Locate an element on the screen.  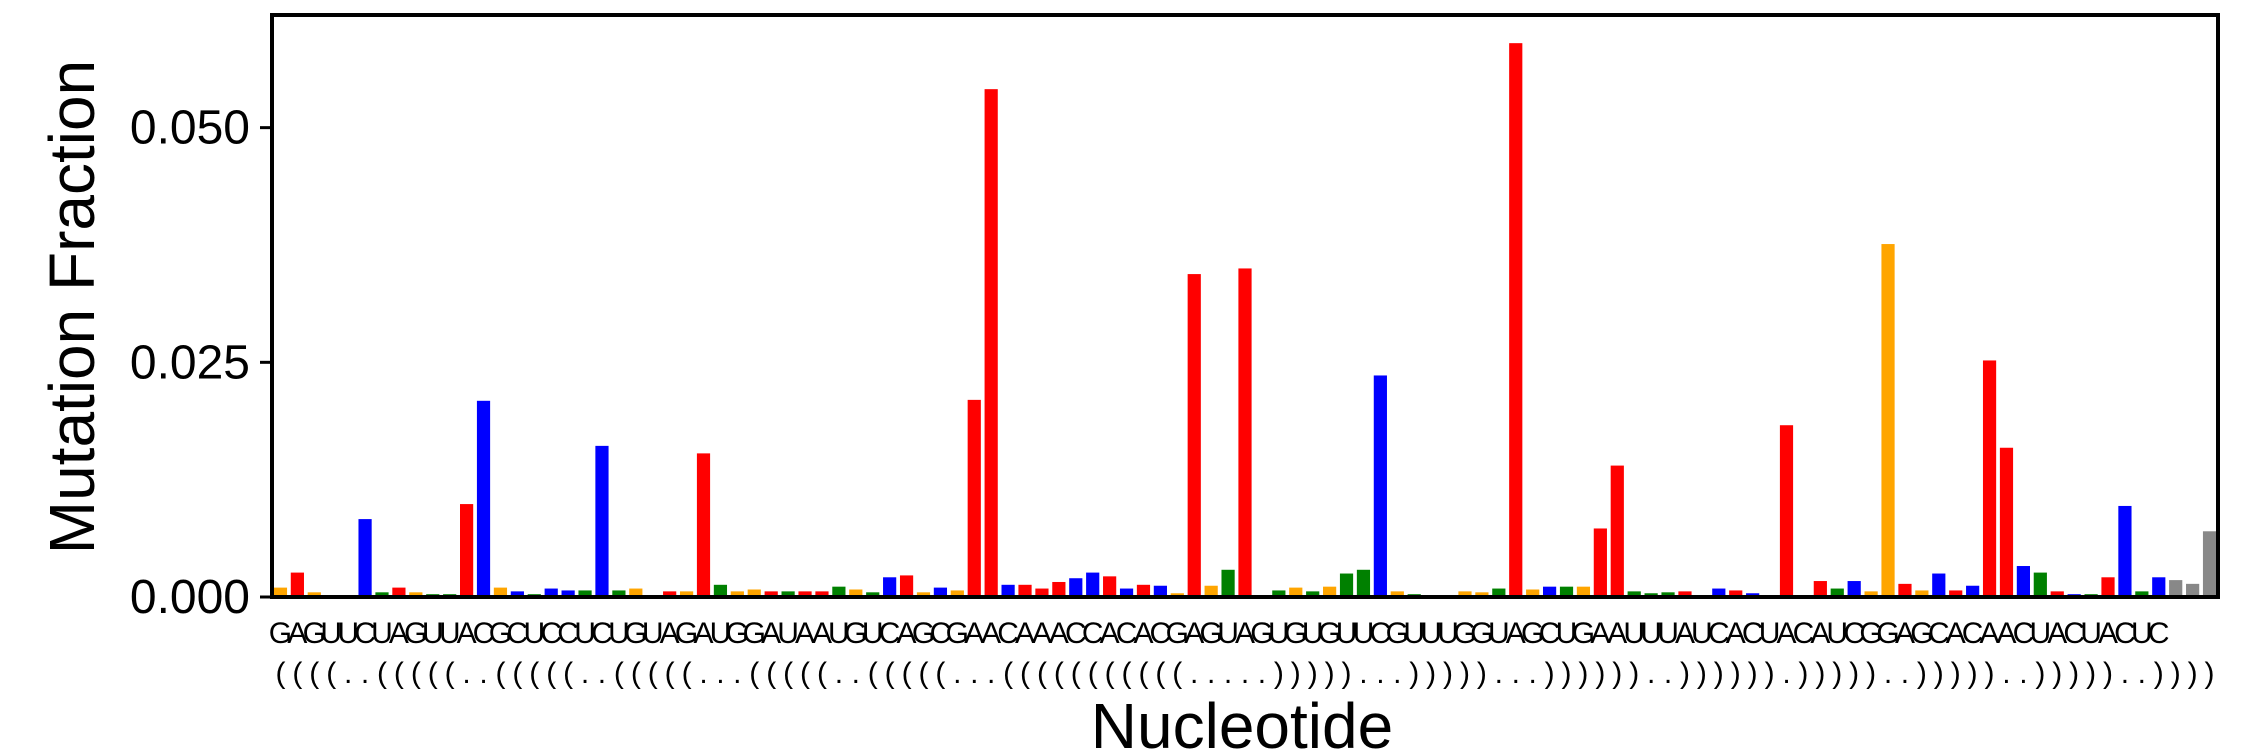
x-axis-label: Nucleotide is located at coordinates (1242, 720).